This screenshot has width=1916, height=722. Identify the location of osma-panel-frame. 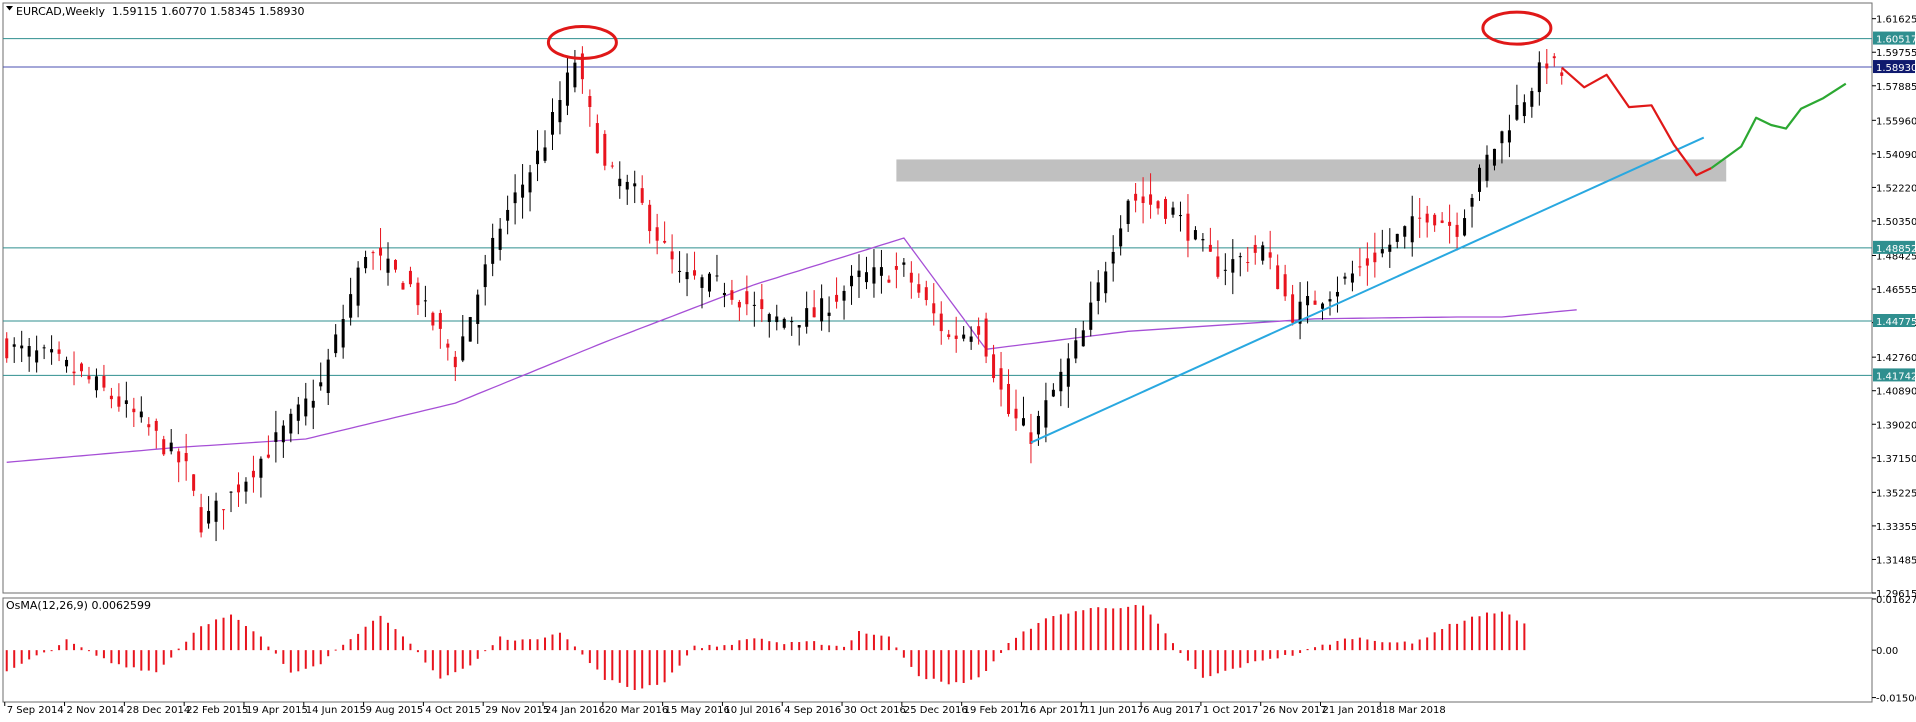
(937, 650).